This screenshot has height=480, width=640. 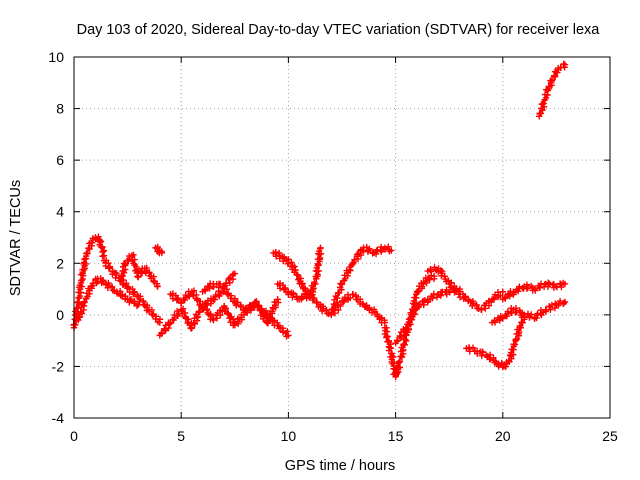 What do you see at coordinates (58, 418) in the screenshot?
I see `y-tick-label: -4` at bounding box center [58, 418].